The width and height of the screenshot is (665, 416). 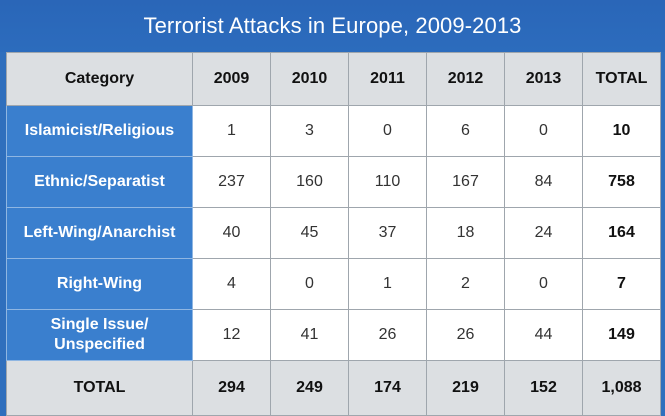 I want to click on total-cell: 152, so click(x=543, y=388).